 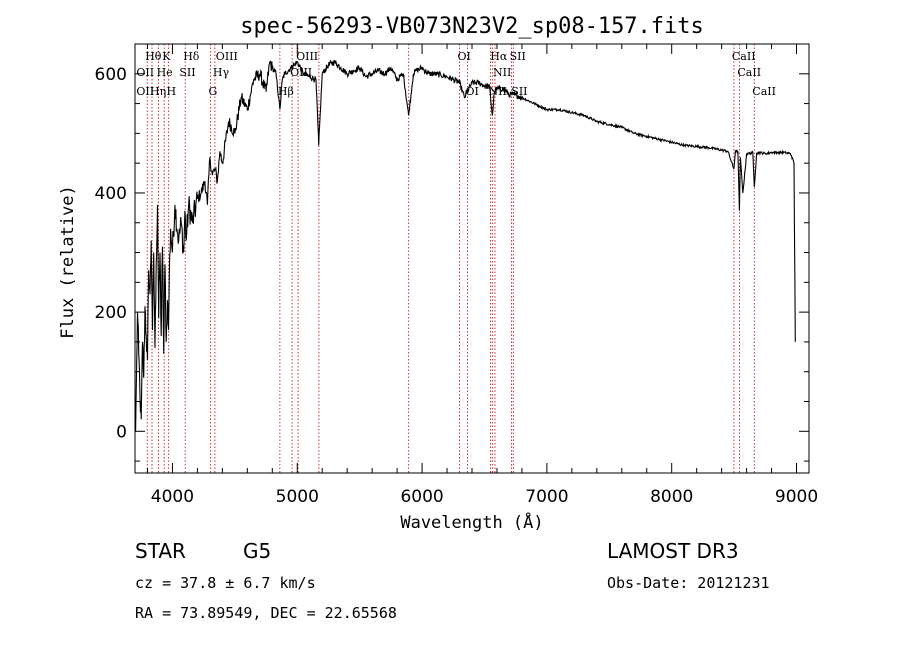 I want to click on observation-date: Obs-Date: 20121231, so click(x=688, y=583).